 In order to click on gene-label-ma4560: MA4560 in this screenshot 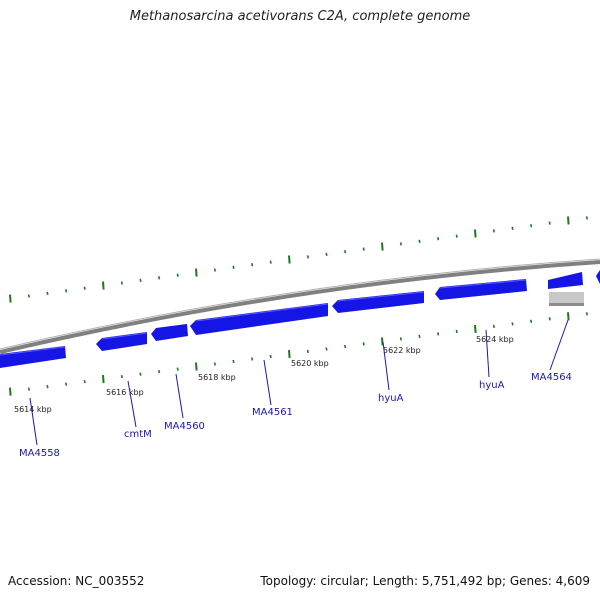, I will do `click(184, 426)`.